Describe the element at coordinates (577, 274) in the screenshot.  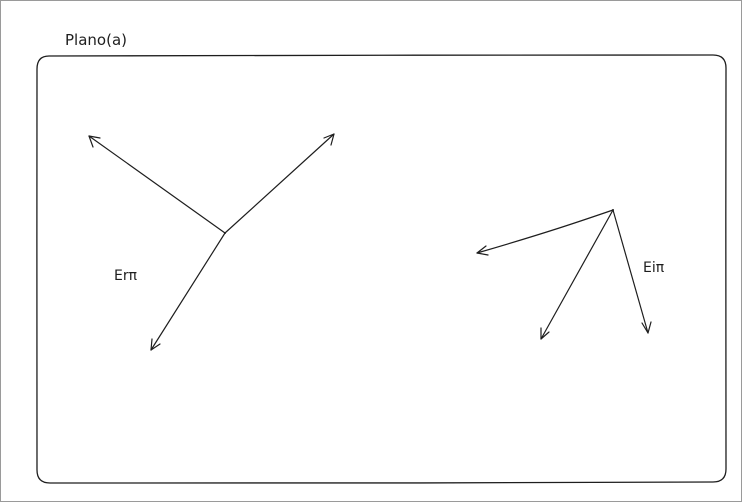
I see `vector-right-down-left` at that location.